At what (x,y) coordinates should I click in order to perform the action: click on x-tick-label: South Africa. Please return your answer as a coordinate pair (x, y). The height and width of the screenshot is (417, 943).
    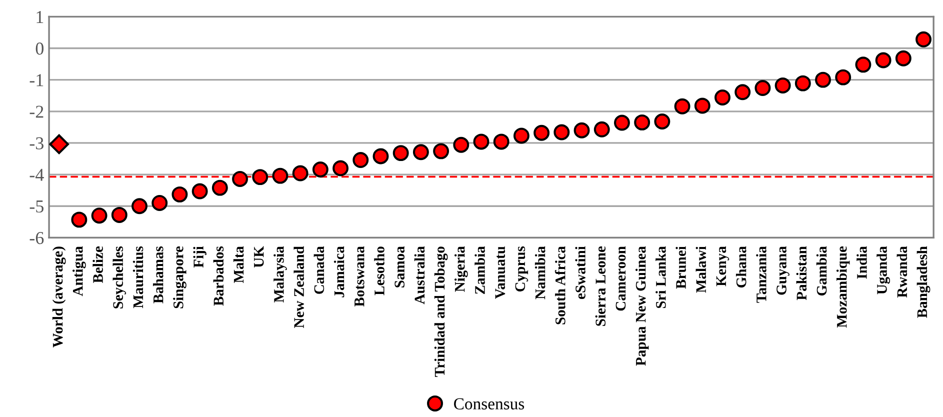
    Looking at the image, I should click on (560, 285).